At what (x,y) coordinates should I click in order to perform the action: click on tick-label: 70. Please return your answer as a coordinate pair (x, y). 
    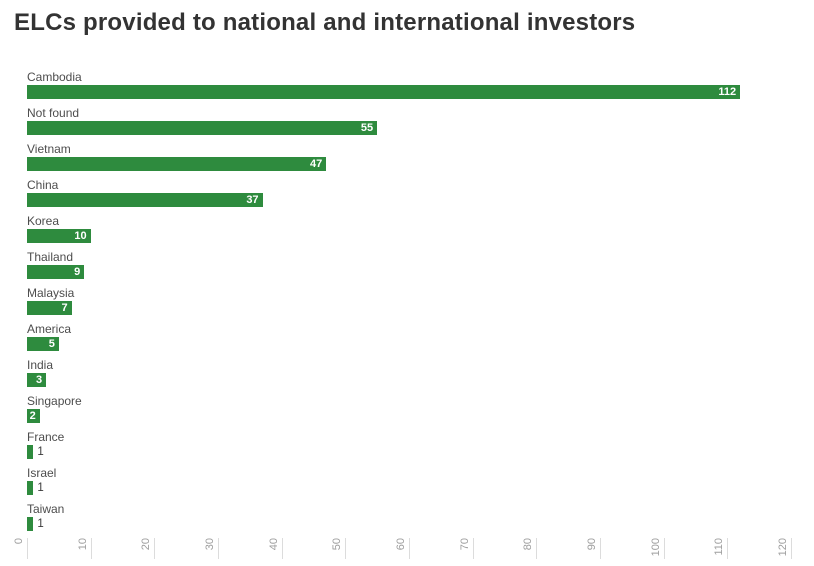
    Looking at the image, I should click on (464, 544).